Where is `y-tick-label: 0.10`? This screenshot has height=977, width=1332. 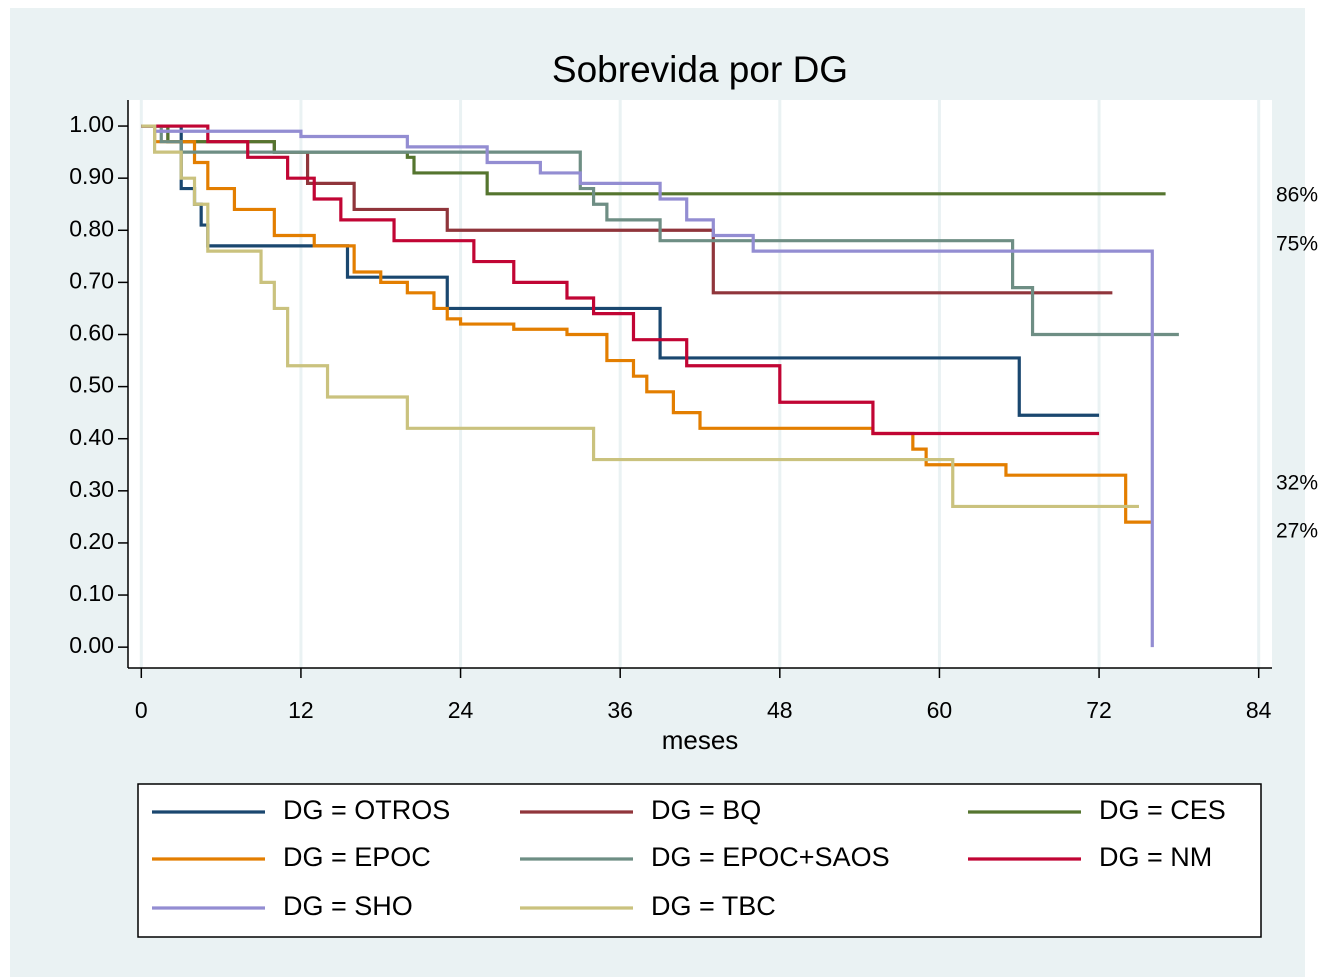
y-tick-label: 0.10 is located at coordinates (91, 593).